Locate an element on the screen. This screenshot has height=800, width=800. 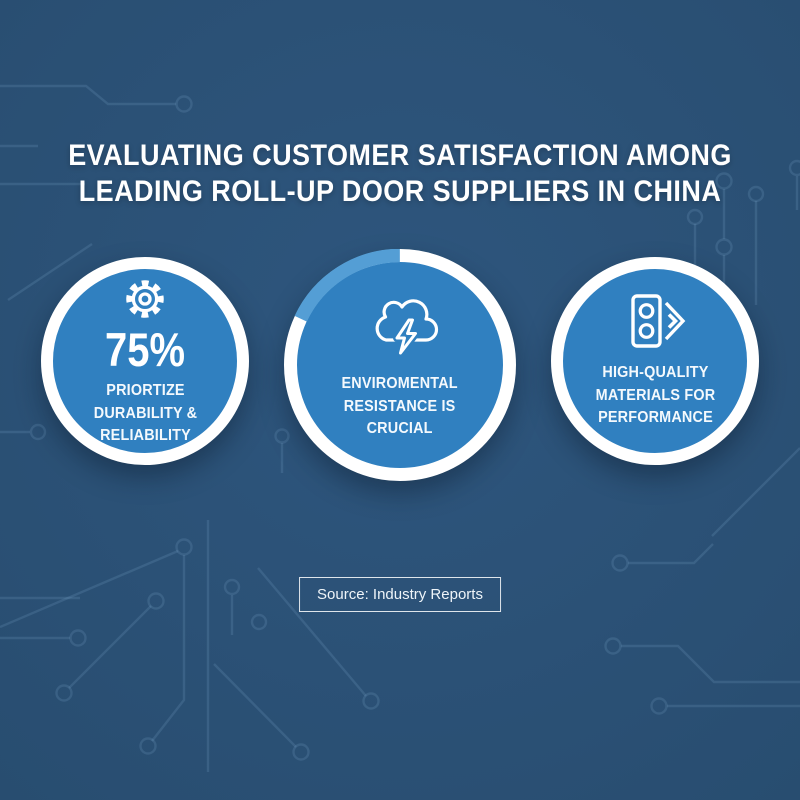
source-attribution: Source: Industry Reports is located at coordinates (400, 594).